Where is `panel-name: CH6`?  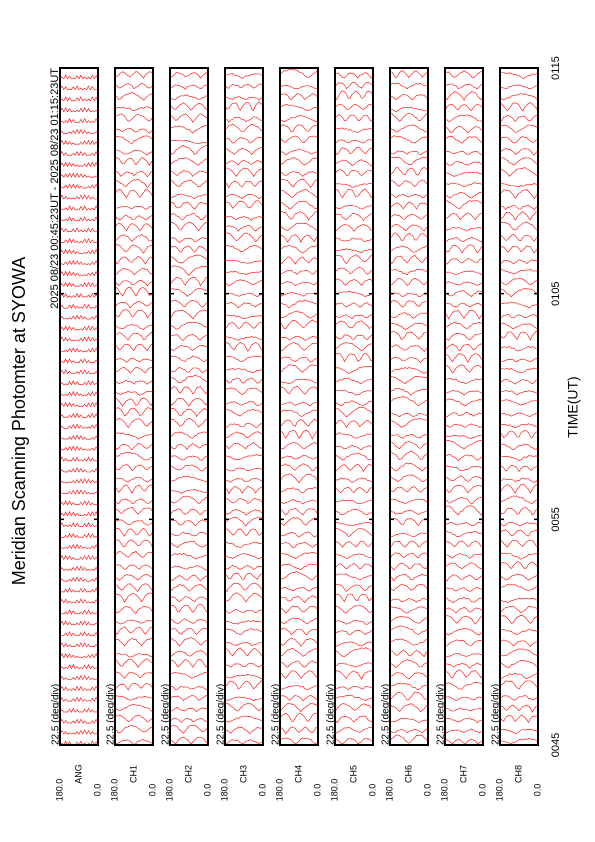 panel-name: CH6 is located at coordinates (408, 774).